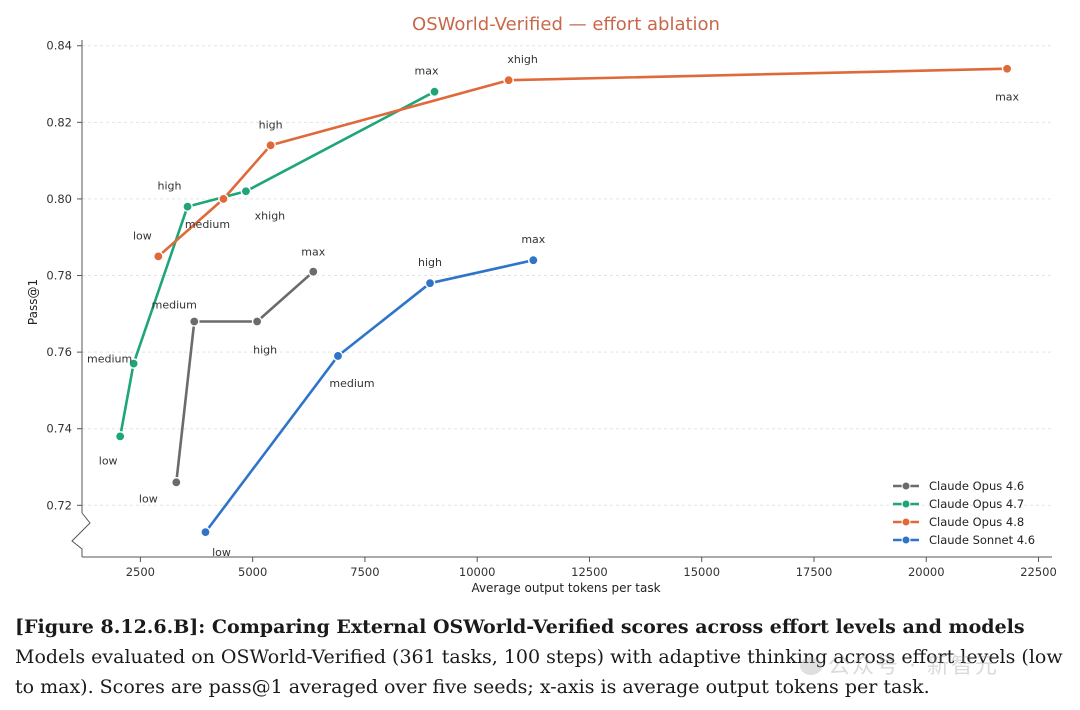 Image resolution: width=1080 pixels, height=710 pixels. Describe the element at coordinates (59, 505) in the screenshot. I see `y-tick-label: 0.72` at that location.